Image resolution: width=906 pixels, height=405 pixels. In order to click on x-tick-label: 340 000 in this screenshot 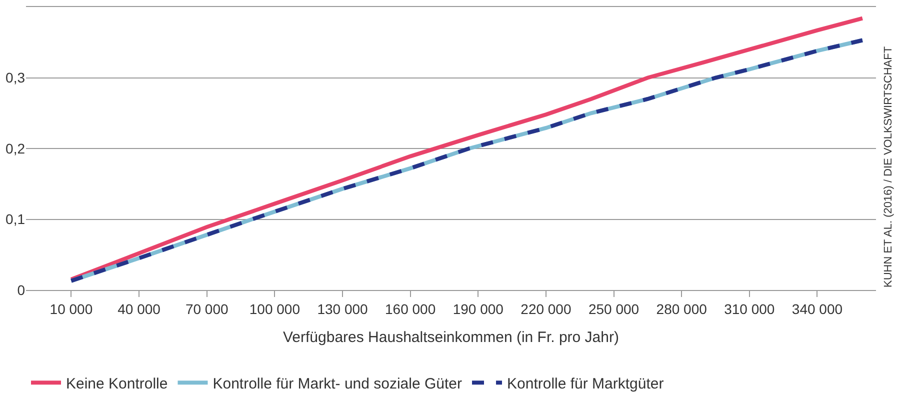, I will do `click(817, 308)`.